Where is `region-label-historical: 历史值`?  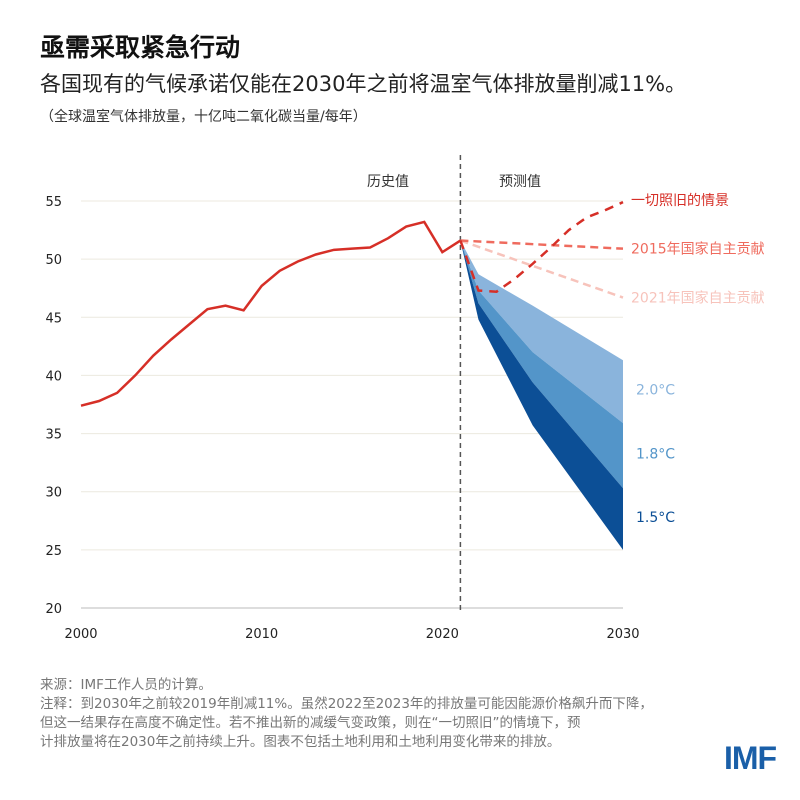
region-label-historical: 历史值 is located at coordinates (388, 182).